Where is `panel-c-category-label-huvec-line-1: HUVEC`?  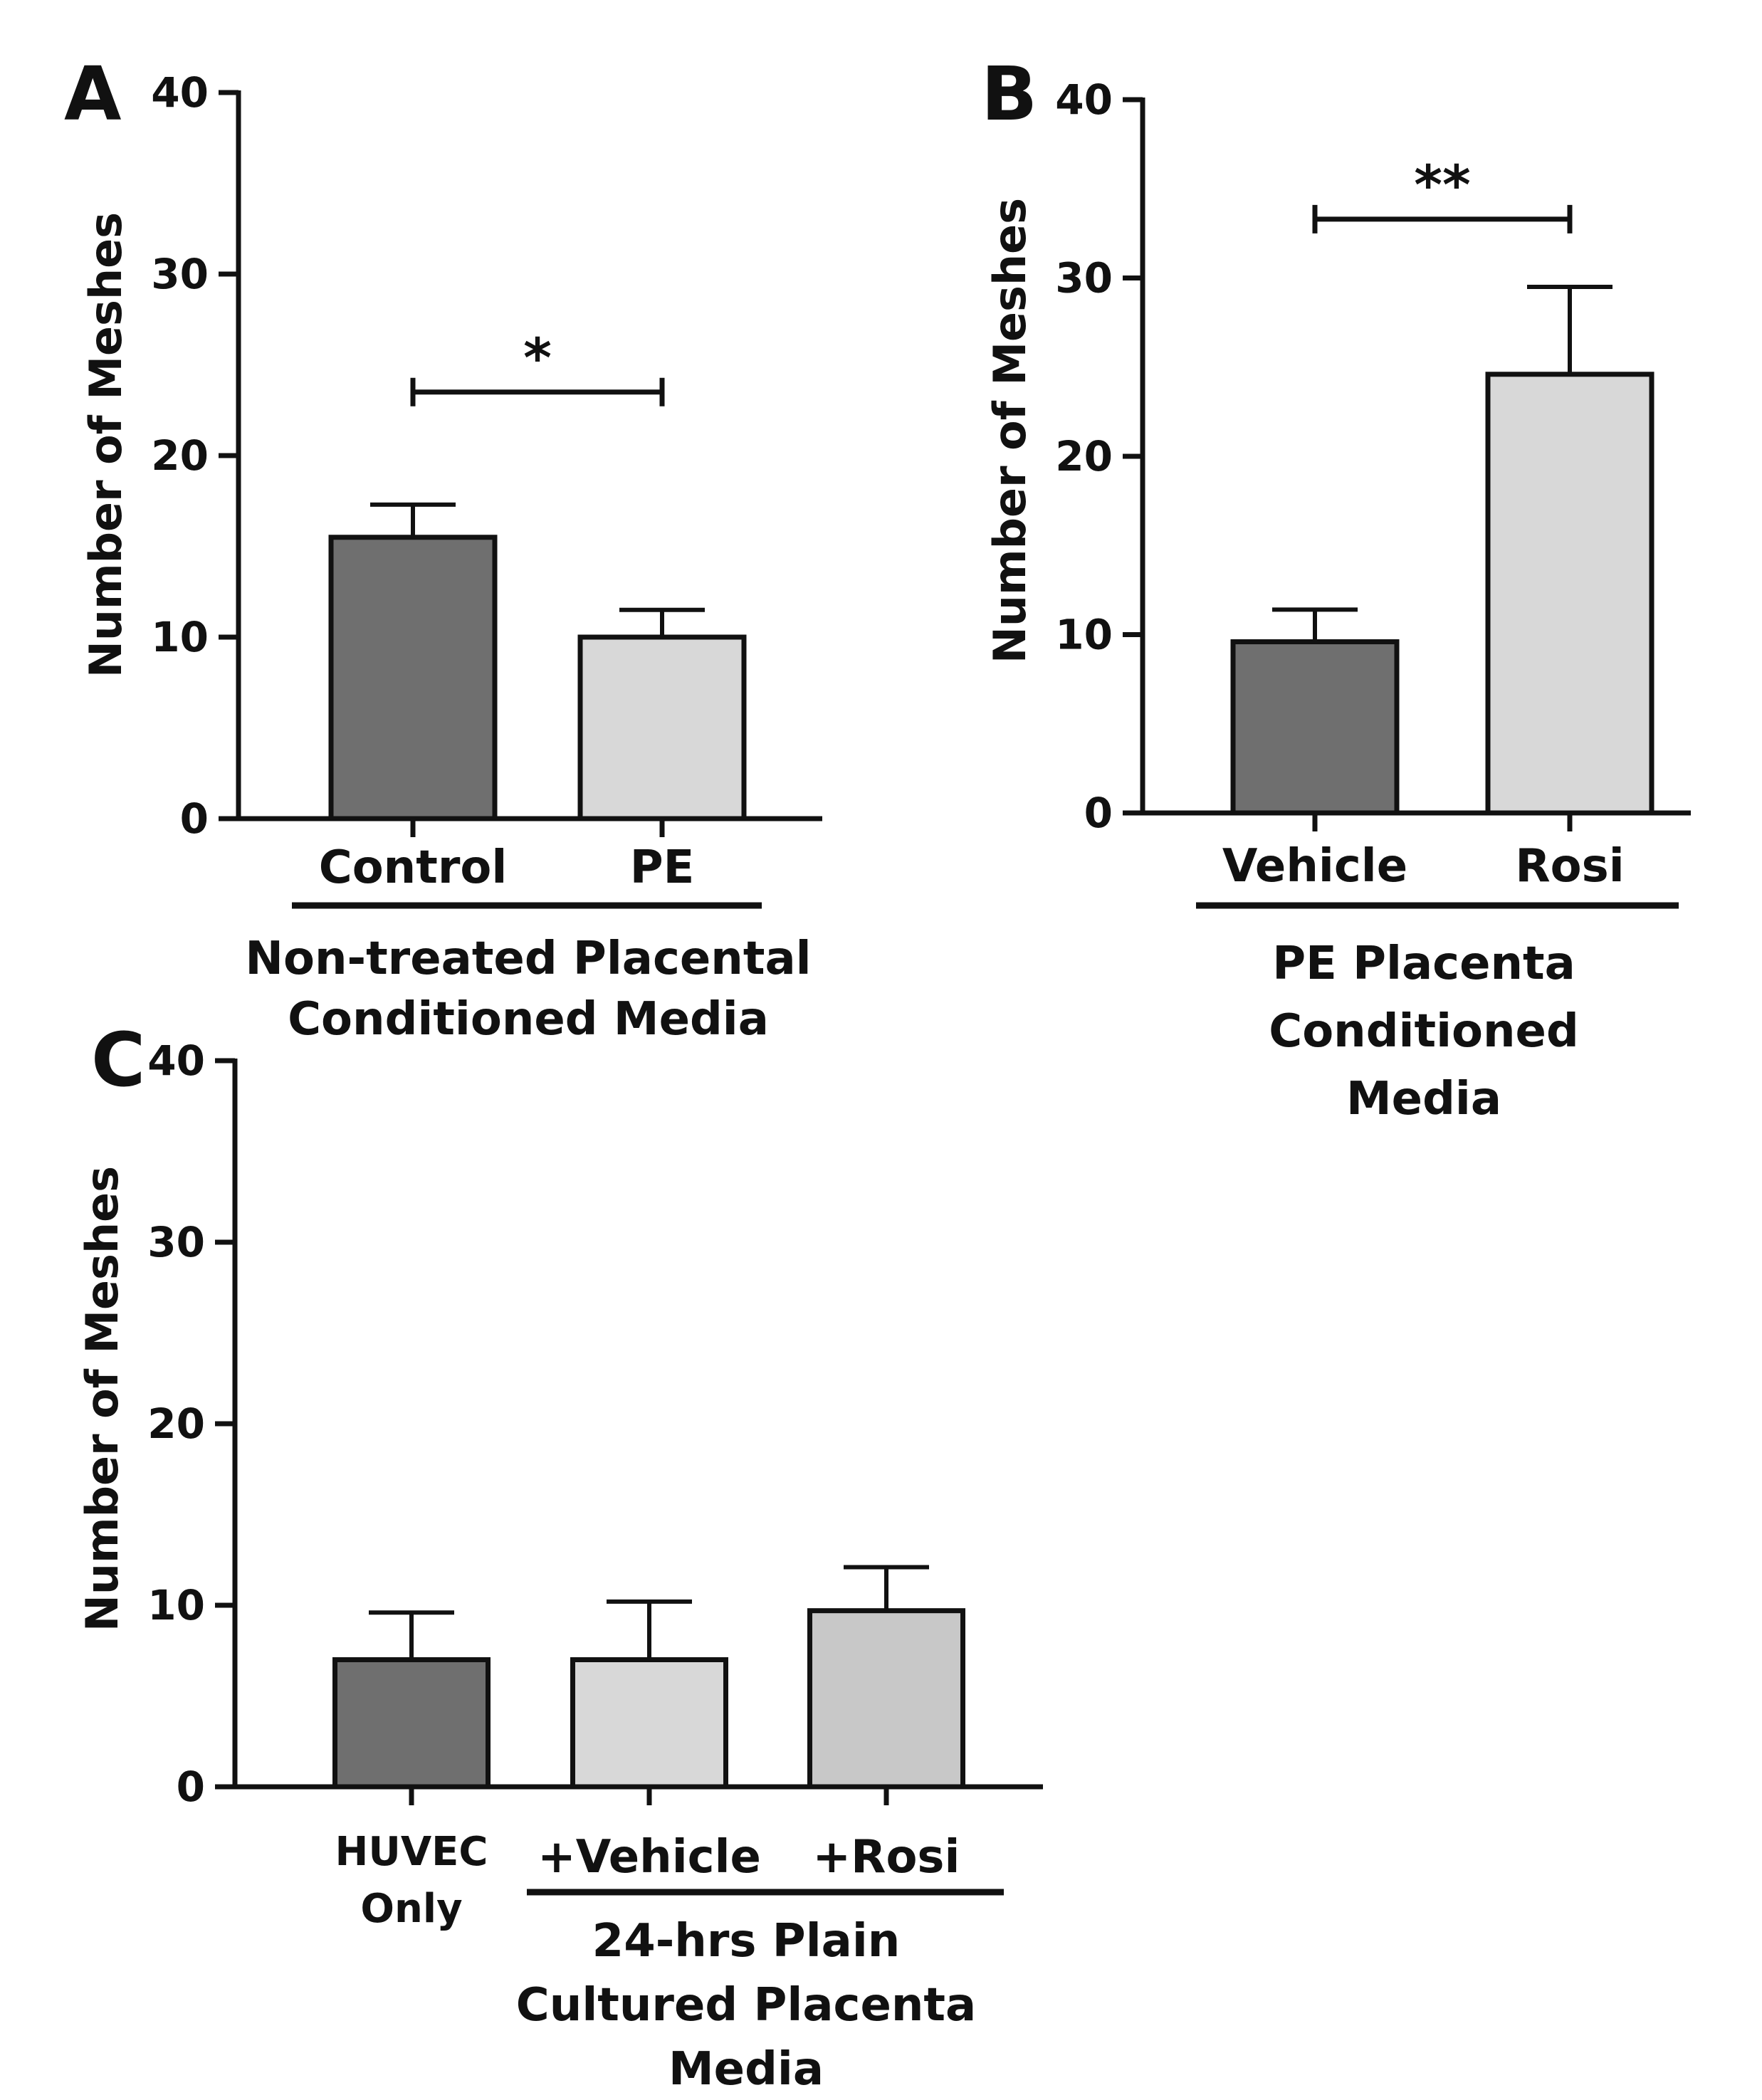
panel-c-category-label-huvec-line-1: HUVEC is located at coordinates (411, 1852).